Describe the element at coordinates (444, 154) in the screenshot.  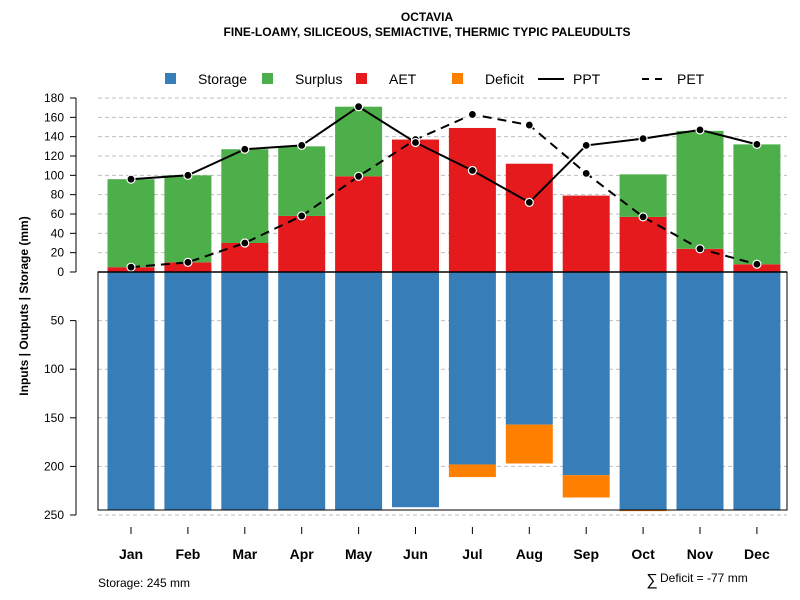
I see `series-line-ppt` at that location.